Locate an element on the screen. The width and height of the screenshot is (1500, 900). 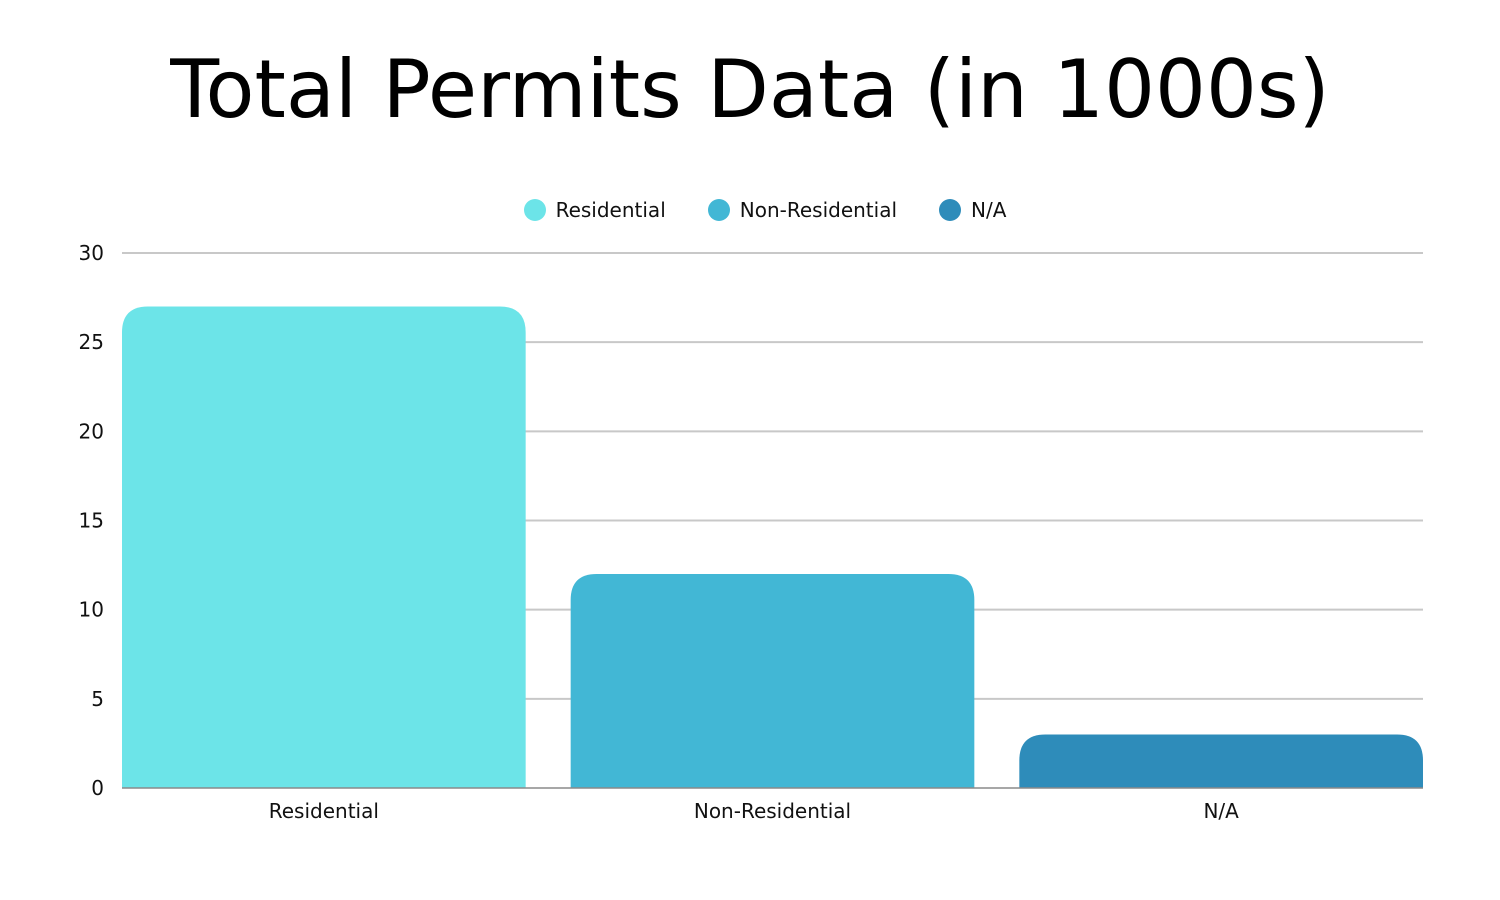
bar-non-residential is located at coordinates (772, 681).